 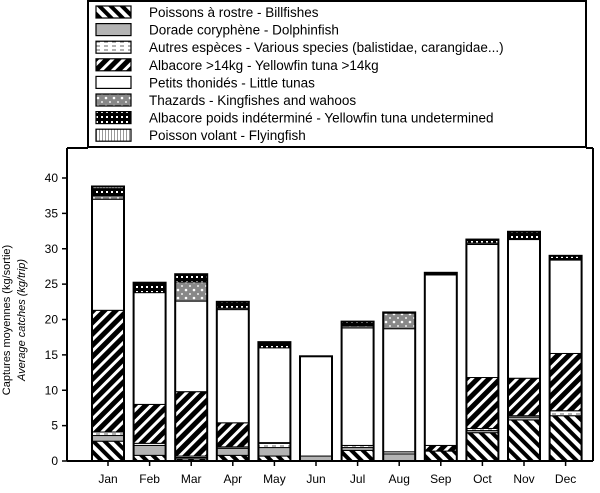 What do you see at coordinates (149, 479) in the screenshot?
I see `x-tick-label: Feb` at bounding box center [149, 479].